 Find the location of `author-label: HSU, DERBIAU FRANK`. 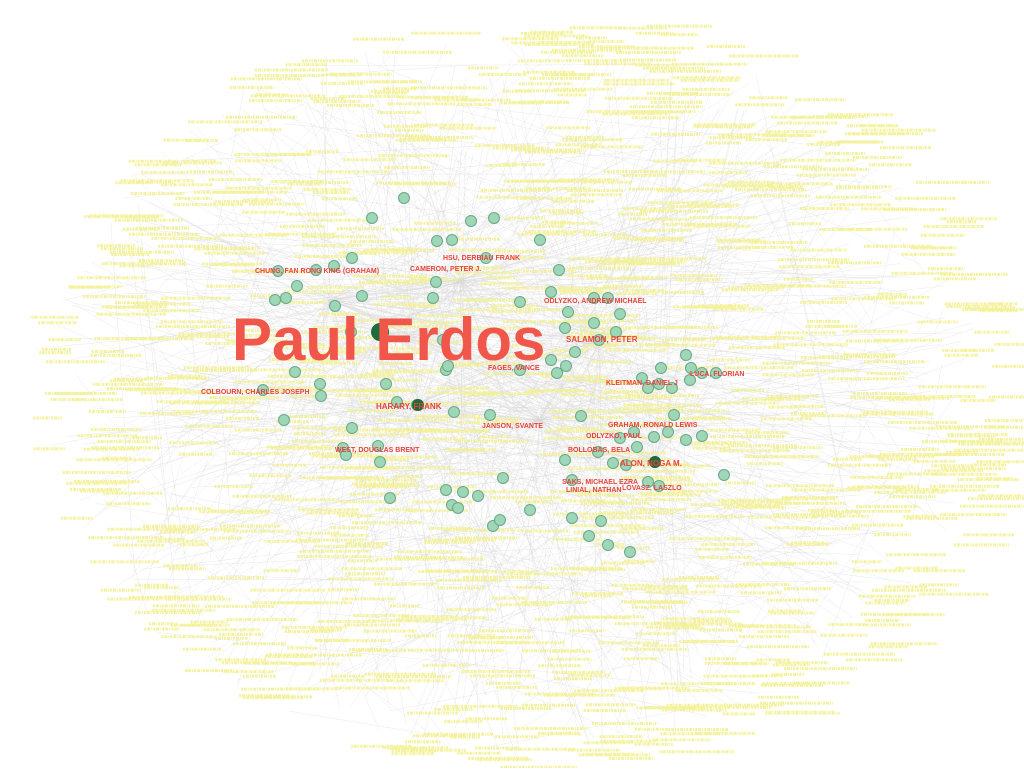

author-label: HSU, DERBIAU FRANK is located at coordinates (481, 258).